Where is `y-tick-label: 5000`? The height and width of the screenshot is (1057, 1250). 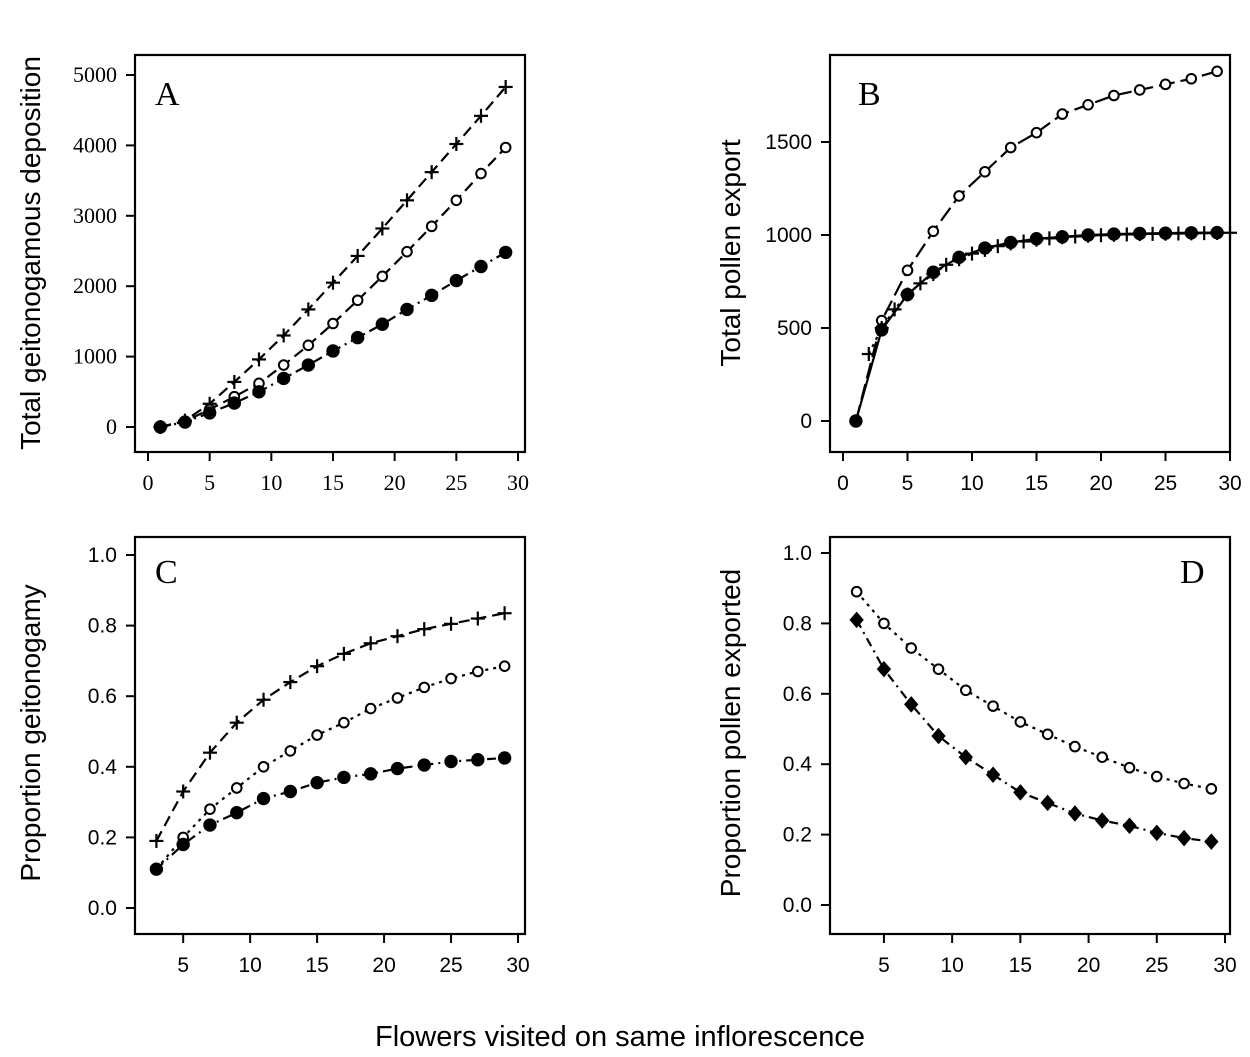
y-tick-label: 5000 is located at coordinates (95, 74).